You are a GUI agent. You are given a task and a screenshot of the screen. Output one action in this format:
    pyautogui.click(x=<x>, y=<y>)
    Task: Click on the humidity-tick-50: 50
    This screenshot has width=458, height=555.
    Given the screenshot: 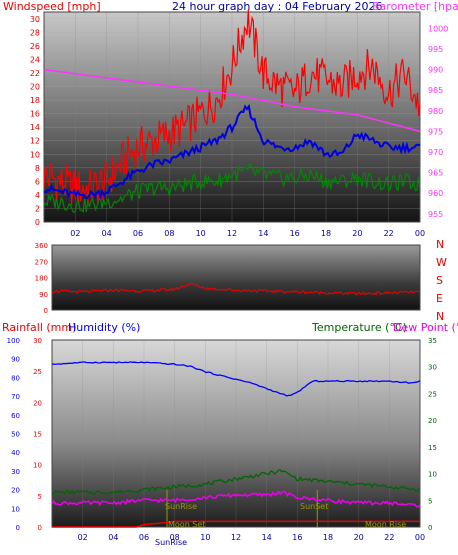 What is the action you would take?
    pyautogui.click(x=15, y=435)
    